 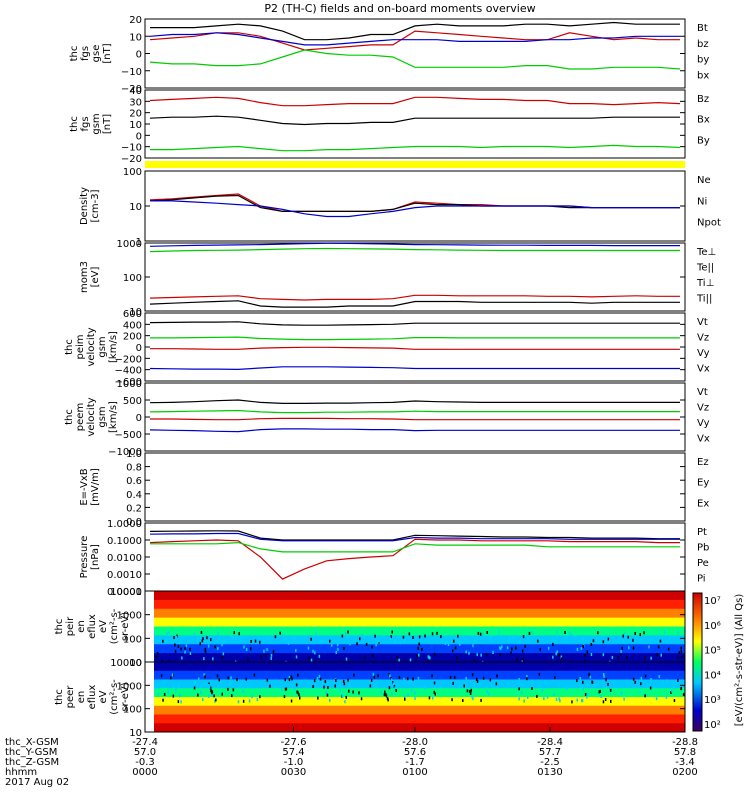 What do you see at coordinates (132, 325) in the screenshot?
I see `y-tick-label: 400` at bounding box center [132, 325].